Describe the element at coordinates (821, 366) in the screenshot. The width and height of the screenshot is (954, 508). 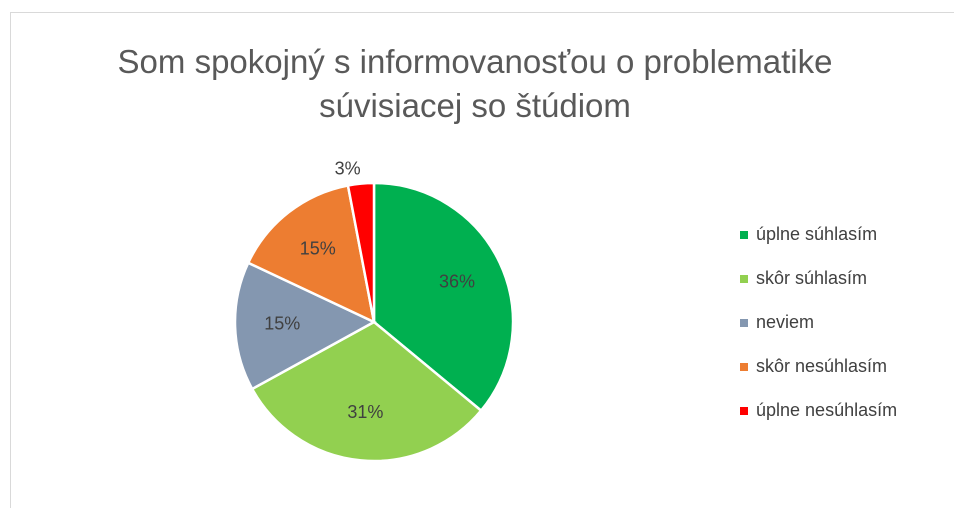
I see `legend-label: skôr nesúhlasím` at that location.